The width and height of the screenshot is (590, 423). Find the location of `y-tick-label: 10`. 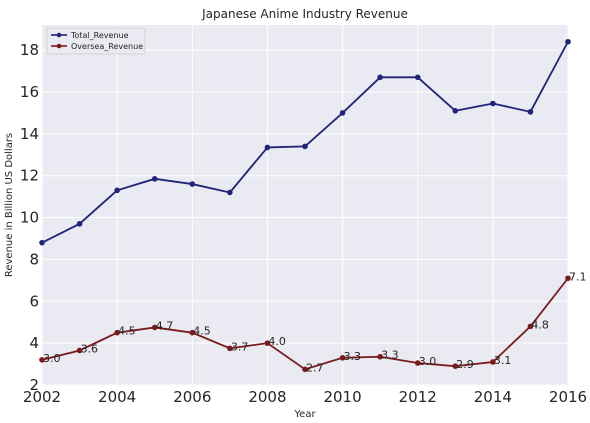

y-tick-label: 10 is located at coordinates (29, 218).